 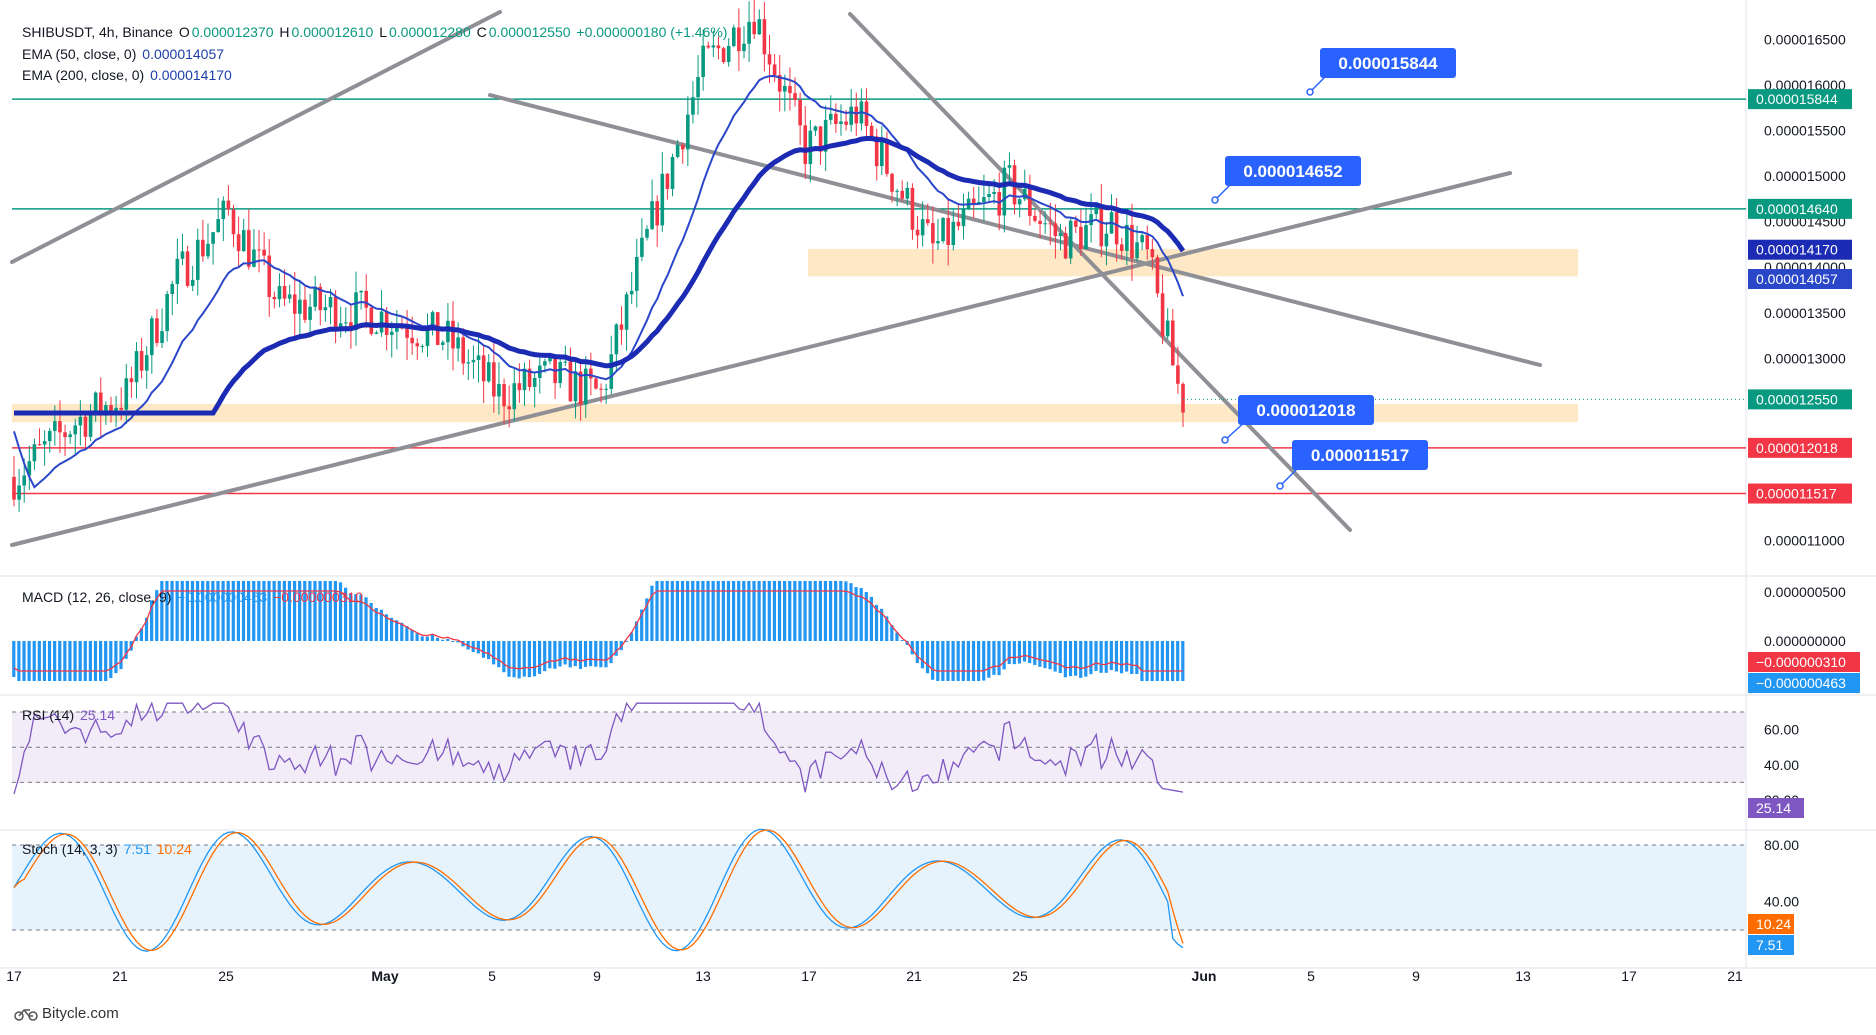 I want to click on macd-value-label: −0.000000310, so click(x=1801, y=662).